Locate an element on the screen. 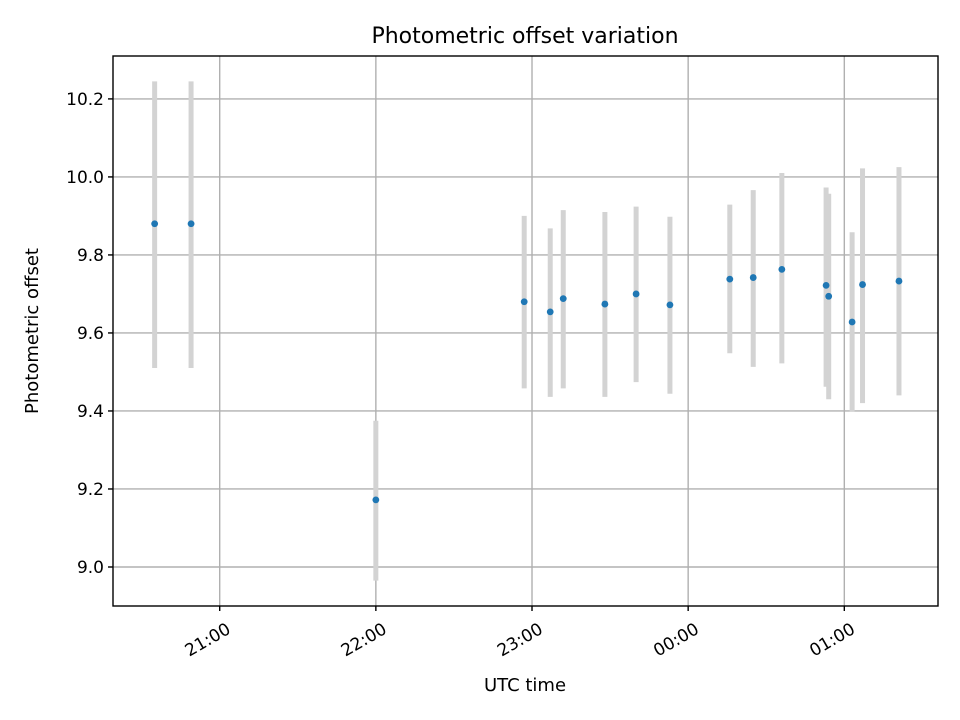  y-tick-label: 10.0 is located at coordinates (85, 178).